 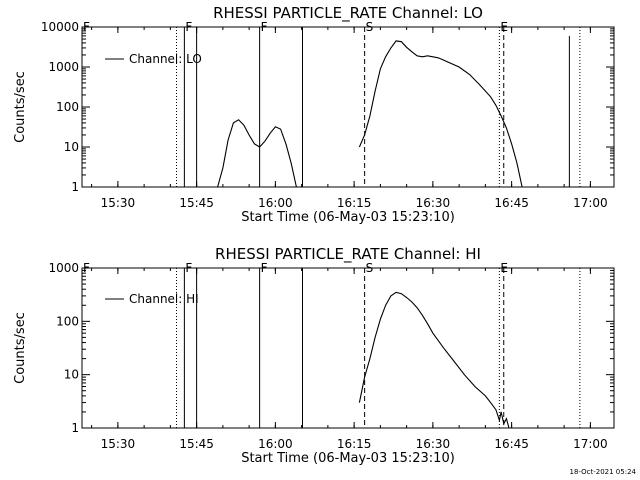 I want to click on legend-label: Channel: HI, so click(x=164, y=299).